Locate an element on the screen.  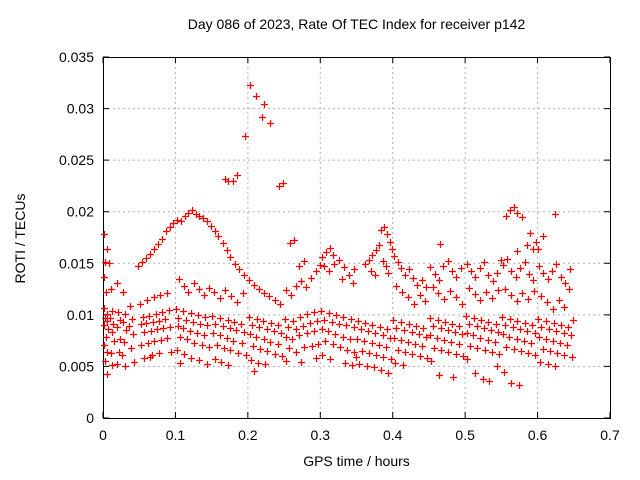
y-tick-label: 0.03 is located at coordinates (80, 109).